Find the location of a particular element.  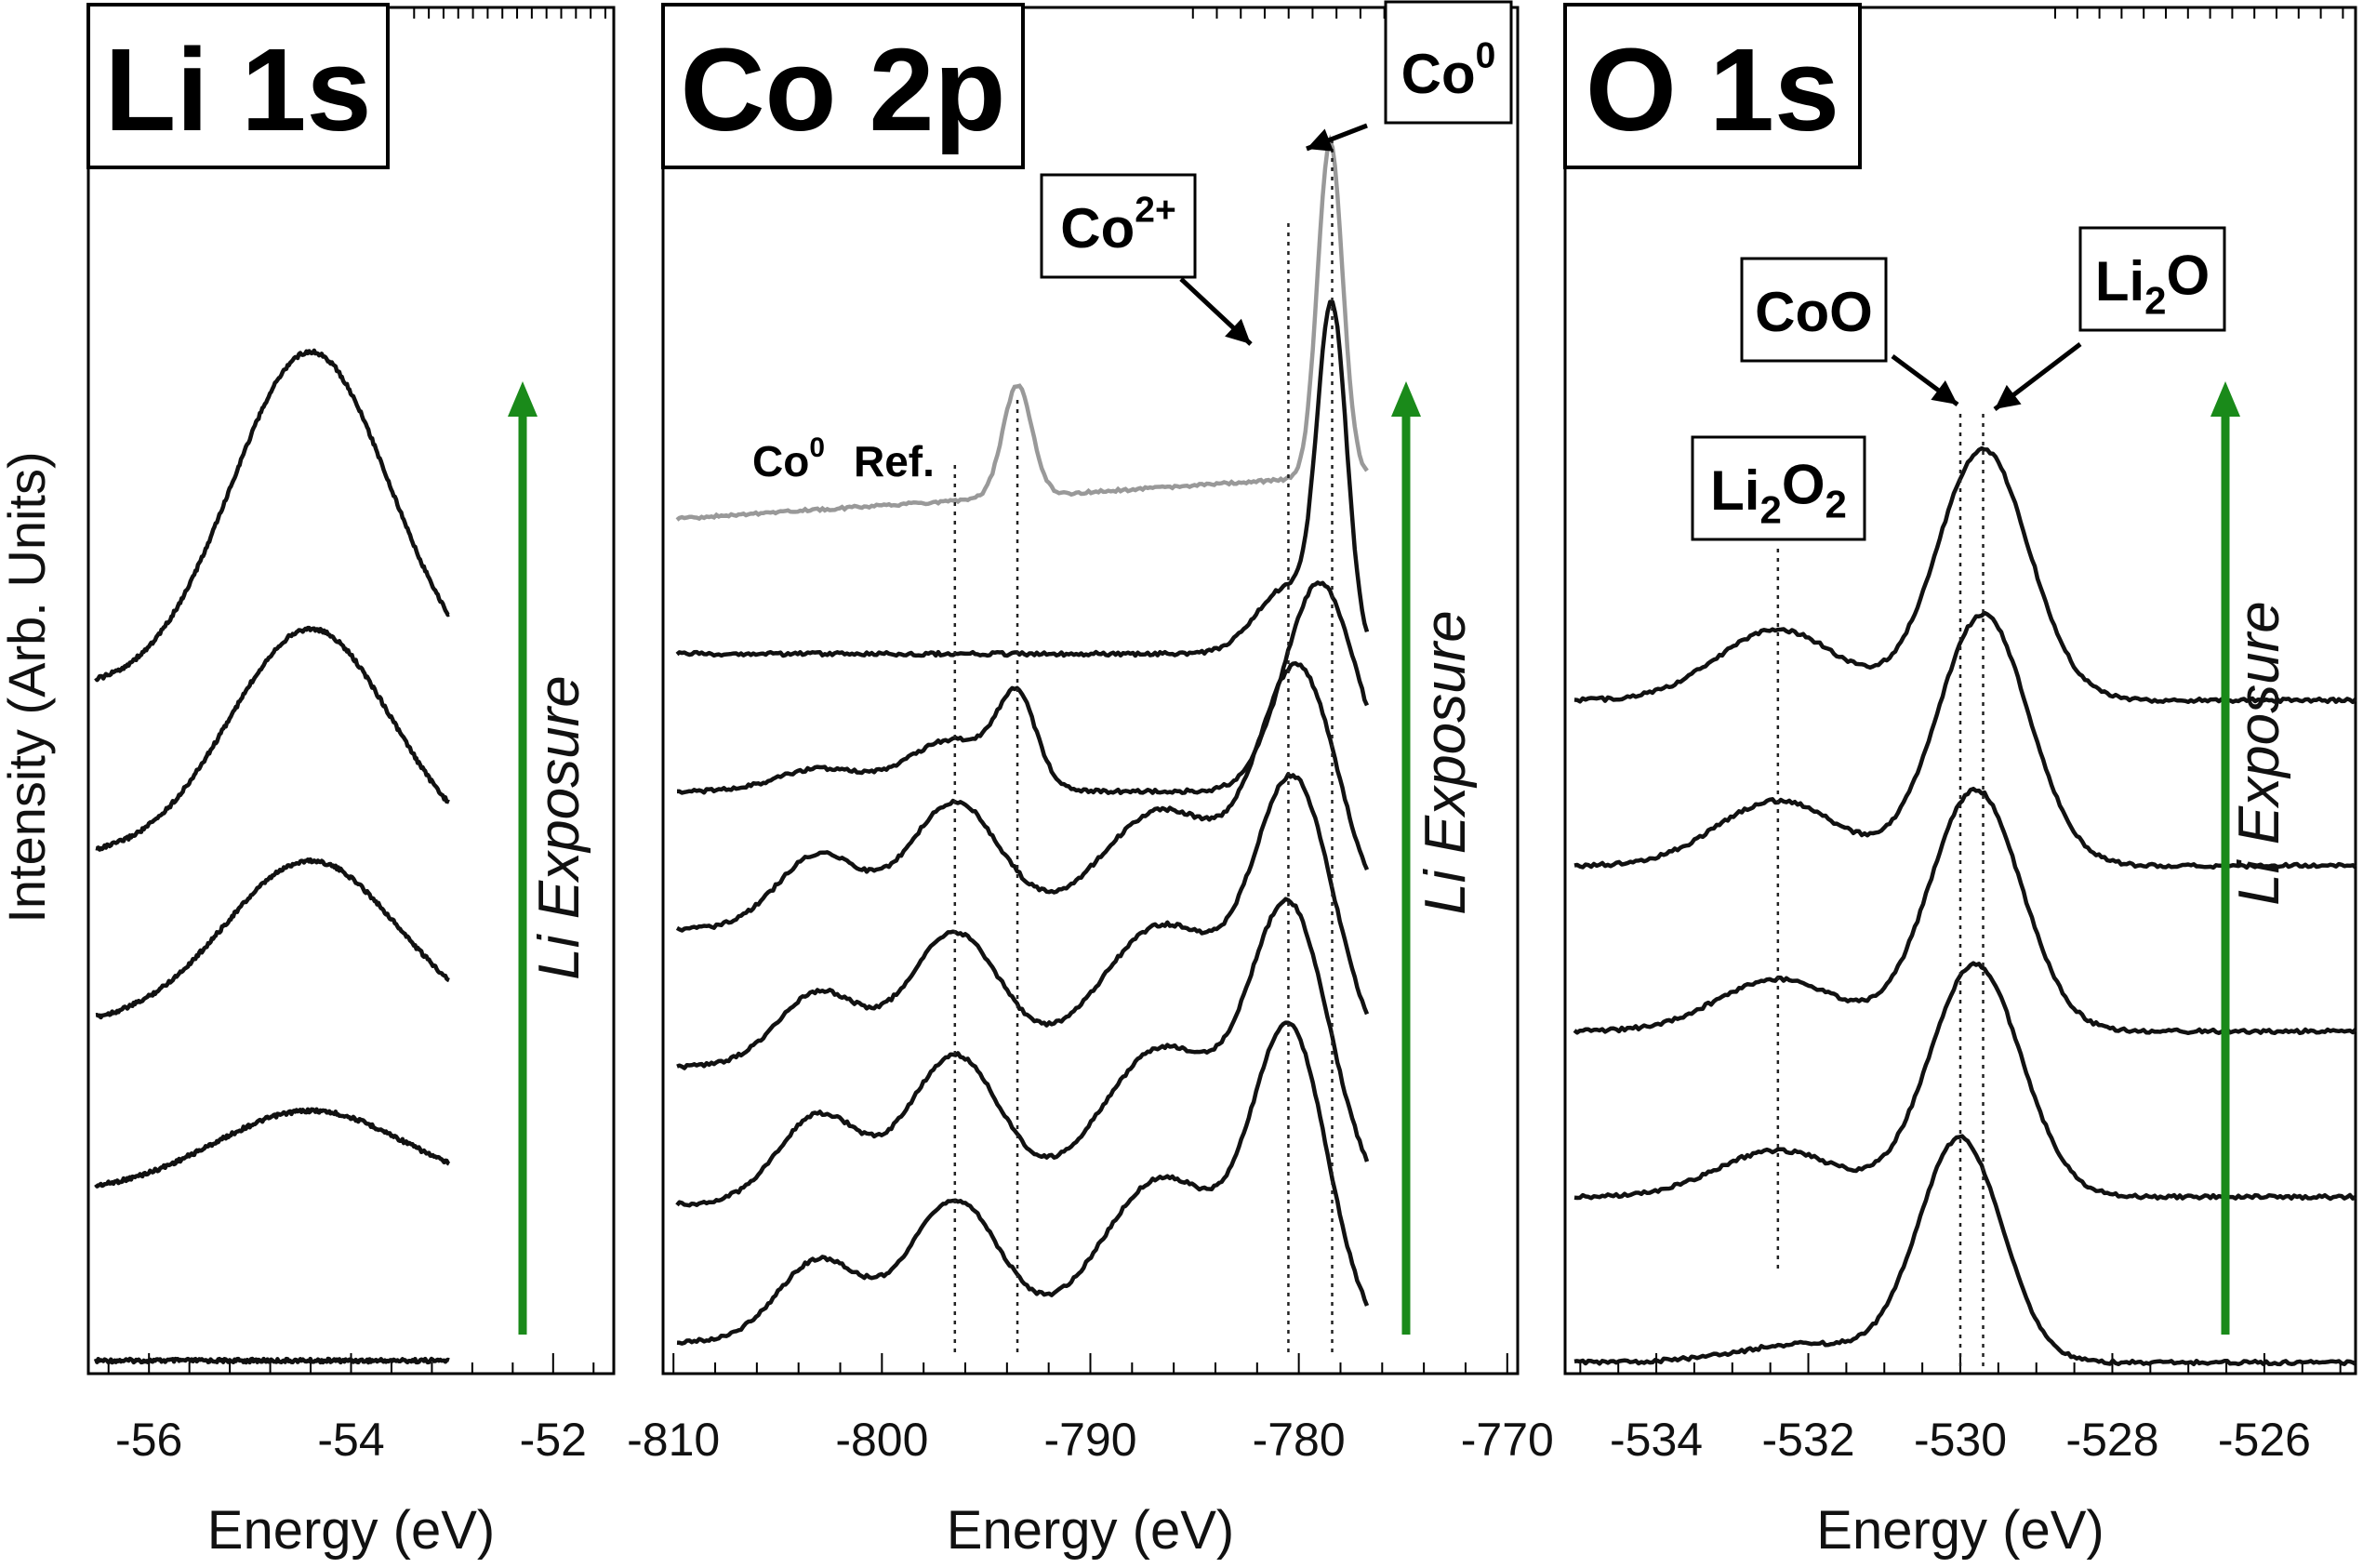

callout-label: Li2O2 is located at coordinates (1778, 493).